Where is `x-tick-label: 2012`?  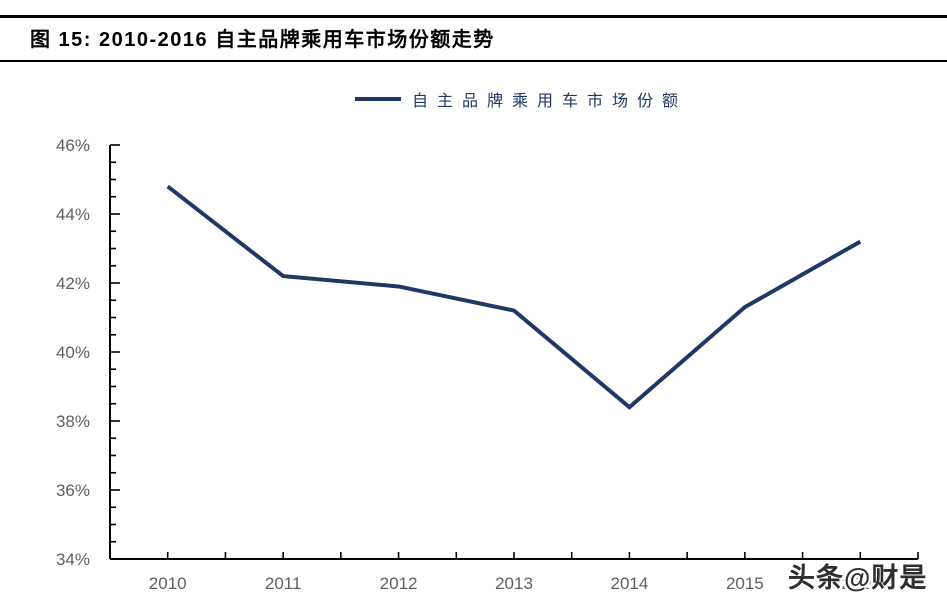
x-tick-label: 2012 is located at coordinates (399, 583).